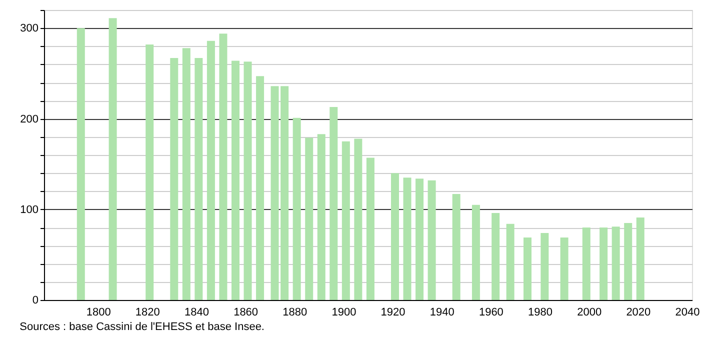  Describe the element at coordinates (344, 312) in the screenshot. I see `x-tick-label: 1900` at that location.